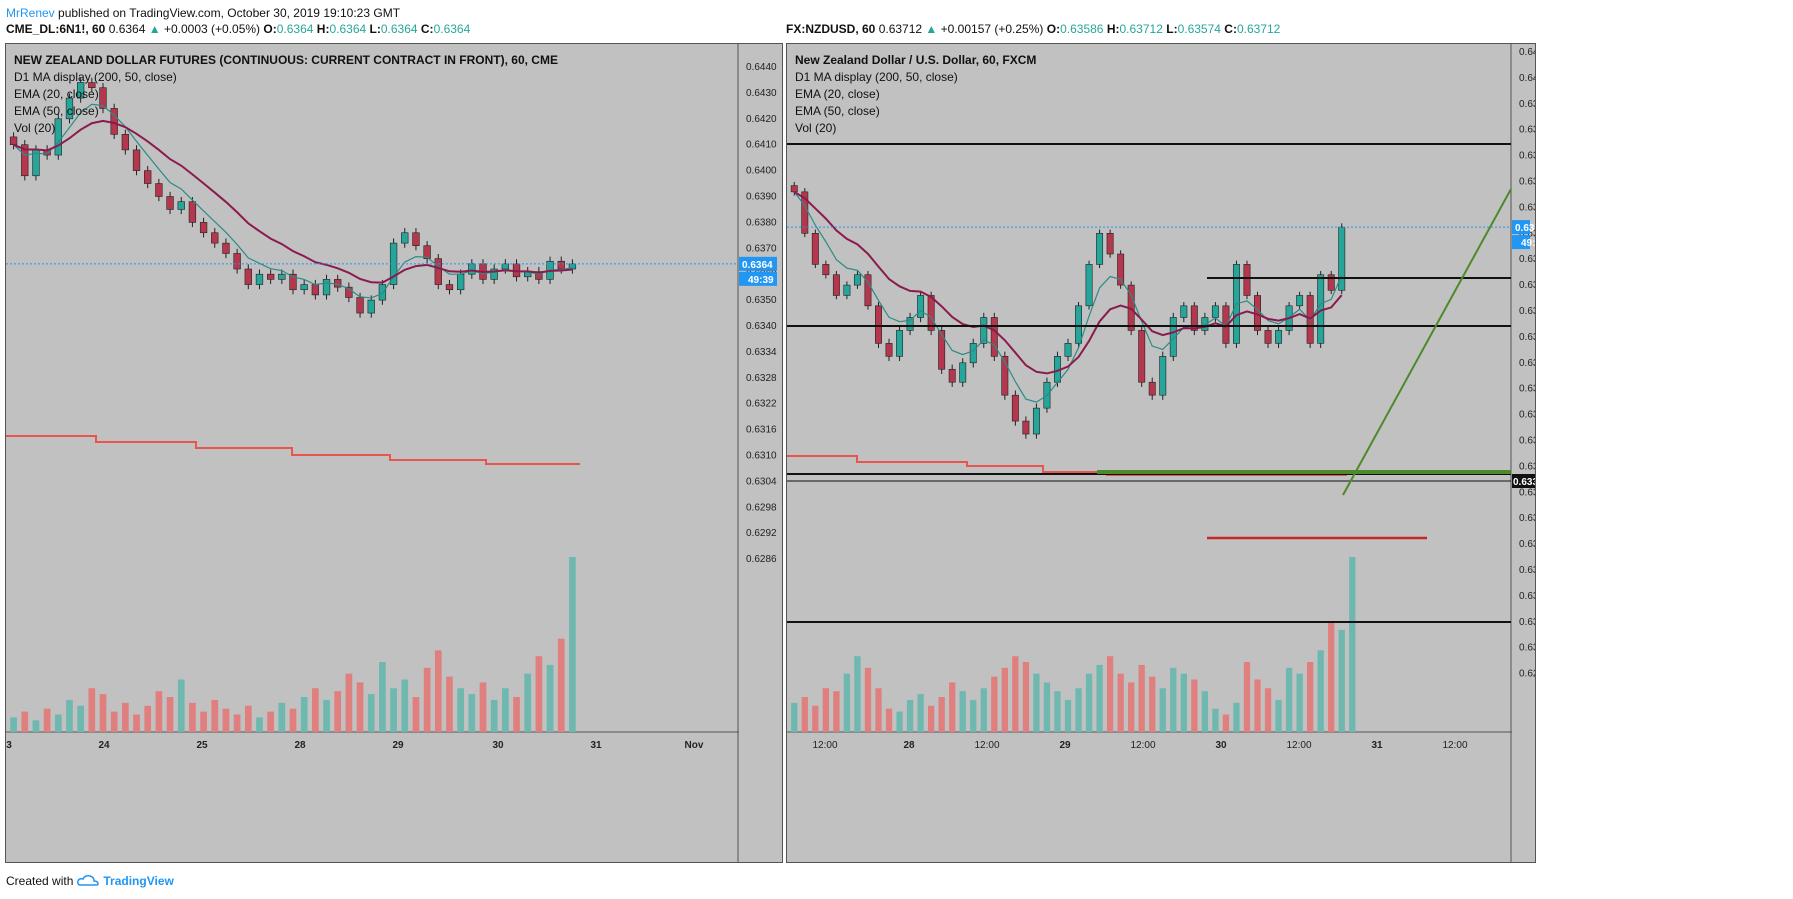 This screenshot has width=1793, height=899. What do you see at coordinates (56, 94) in the screenshot?
I see `left-indicator-ema20: EMA (20, close)` at bounding box center [56, 94].